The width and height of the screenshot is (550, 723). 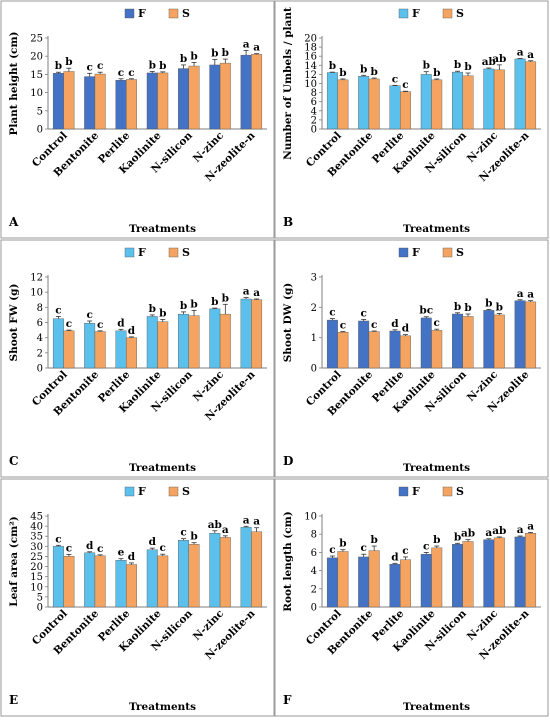 I want to click on bar-S-Control, so click(x=343, y=350).